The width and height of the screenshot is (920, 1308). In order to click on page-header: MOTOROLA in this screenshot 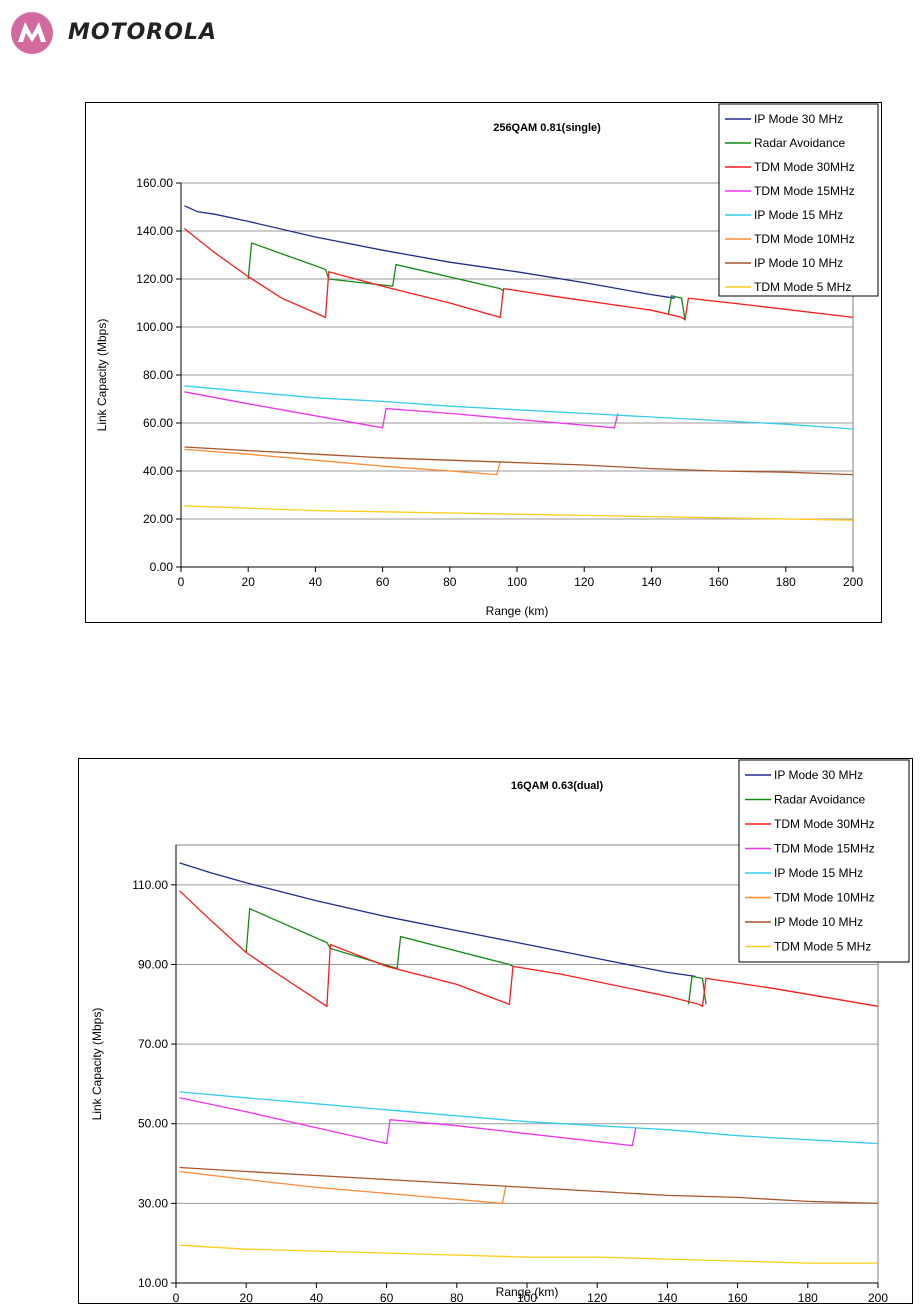, I will do `click(113, 32)`.